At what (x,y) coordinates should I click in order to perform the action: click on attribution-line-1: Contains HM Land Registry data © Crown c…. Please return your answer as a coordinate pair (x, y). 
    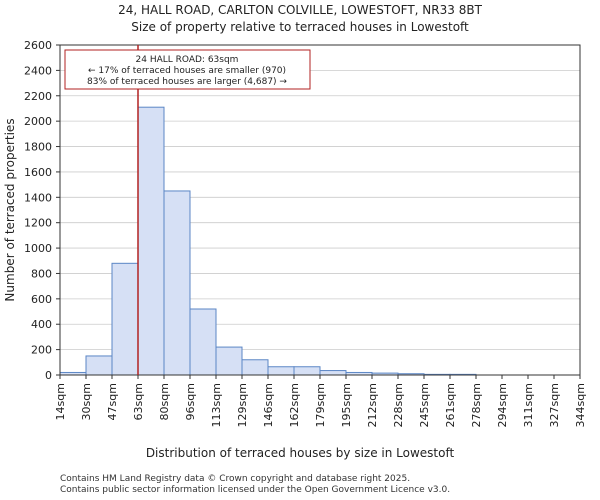
    Looking at the image, I should click on (235, 479).